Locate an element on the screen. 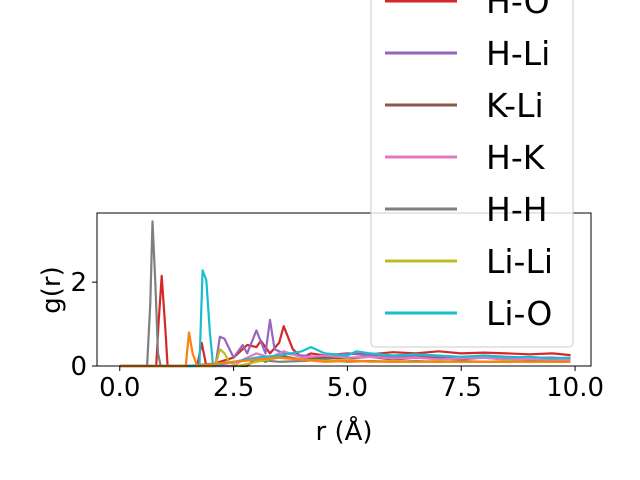 This screenshot has height=480, width=640. x-tick-label: 10.0 is located at coordinates (575, 388).